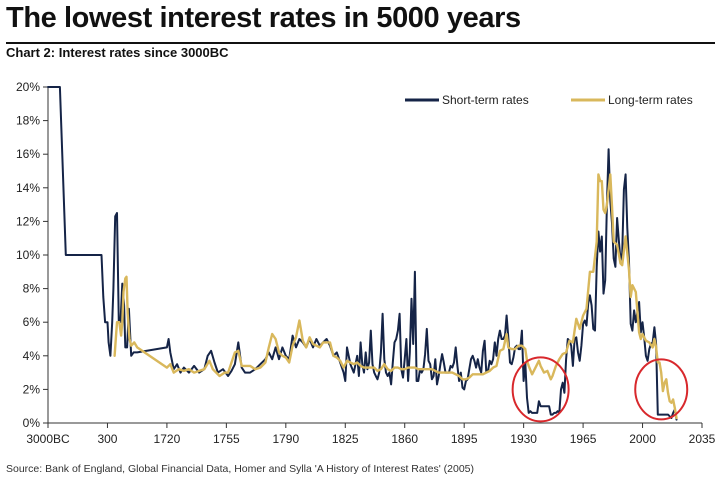 The image size is (721, 487). What do you see at coordinates (28, 154) in the screenshot?
I see `y-tick-label: 16%` at bounding box center [28, 154].